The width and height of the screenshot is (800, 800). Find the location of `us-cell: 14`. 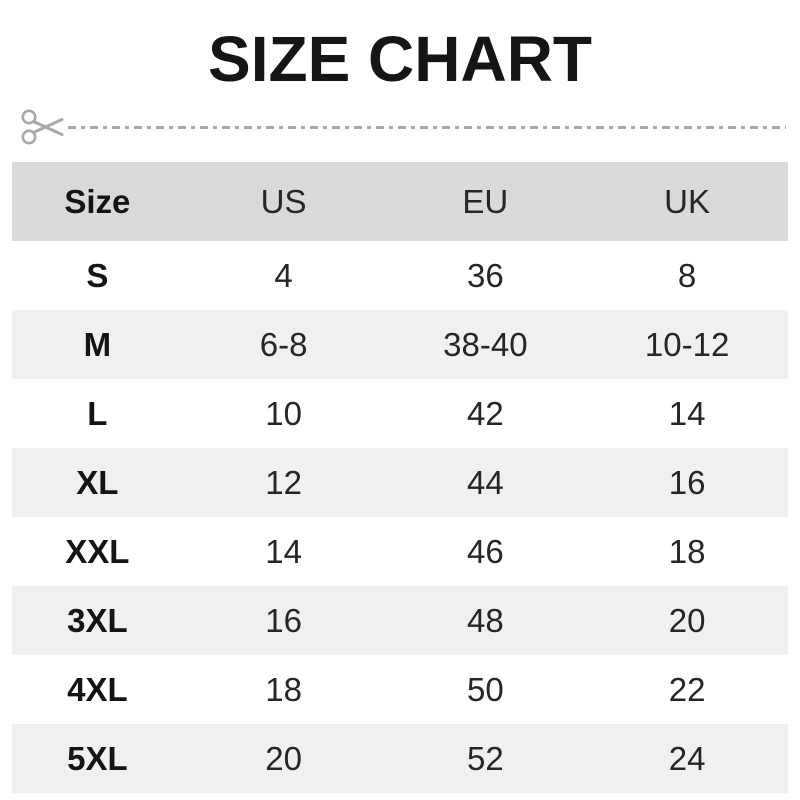

us-cell: 14 is located at coordinates (283, 551).